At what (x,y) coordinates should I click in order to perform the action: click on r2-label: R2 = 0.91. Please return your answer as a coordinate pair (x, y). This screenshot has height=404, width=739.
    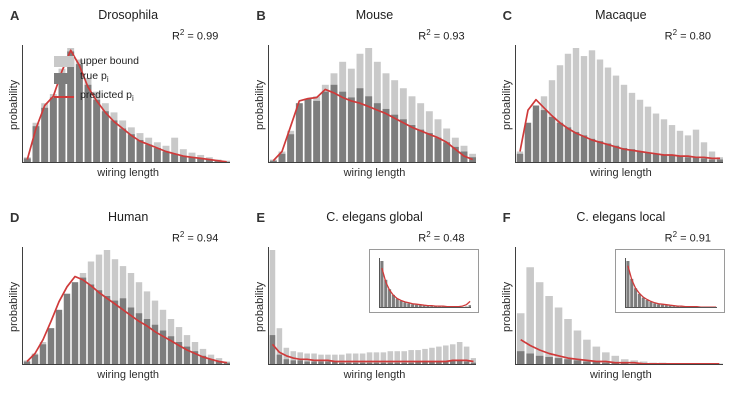
    Looking at the image, I should click on (687, 237).